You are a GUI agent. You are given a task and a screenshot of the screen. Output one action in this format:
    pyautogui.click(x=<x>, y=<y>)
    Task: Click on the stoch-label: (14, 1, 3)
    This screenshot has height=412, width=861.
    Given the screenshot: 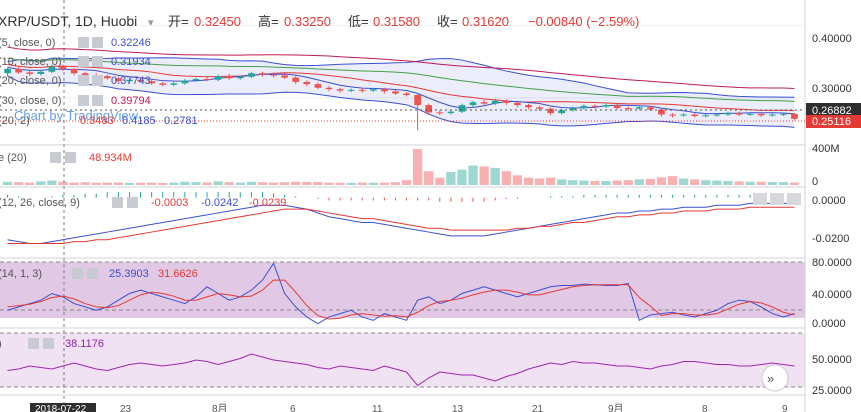 What is the action you would take?
    pyautogui.click(x=21, y=274)
    